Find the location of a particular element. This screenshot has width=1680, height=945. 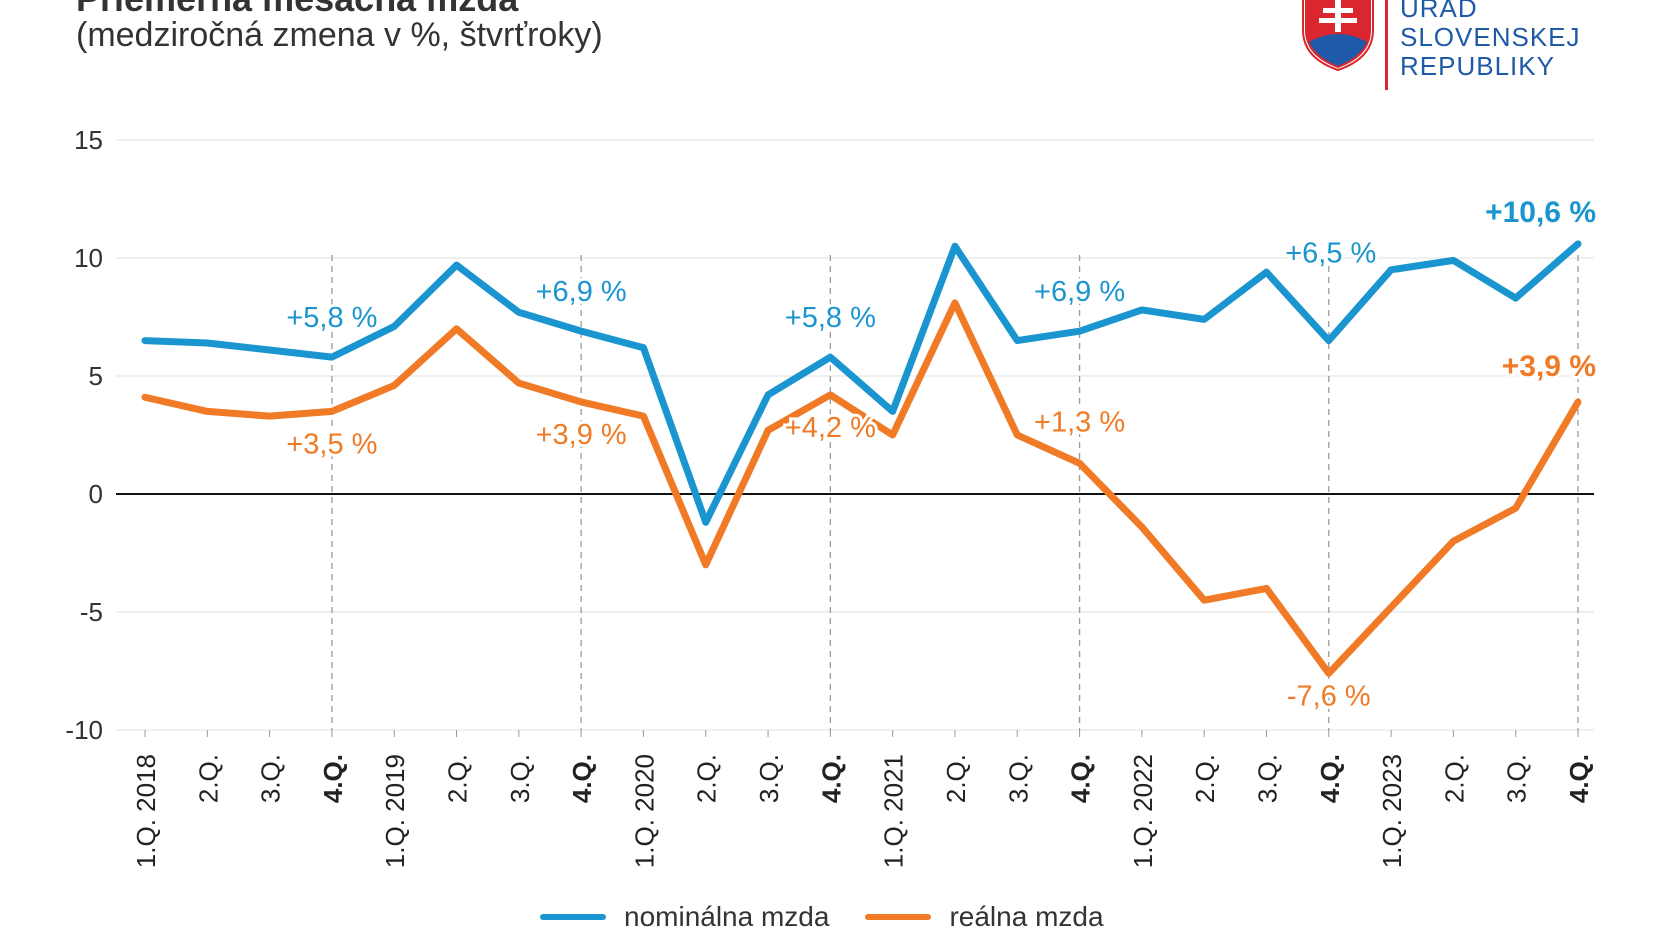

x-tick-label: 1.Q. 2021 is located at coordinates (894, 811).